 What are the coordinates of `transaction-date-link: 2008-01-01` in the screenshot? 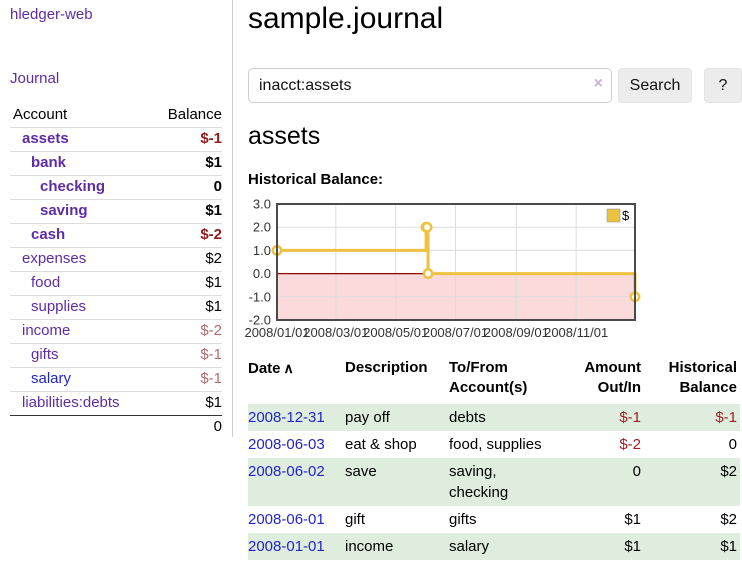 It's located at (286, 546).